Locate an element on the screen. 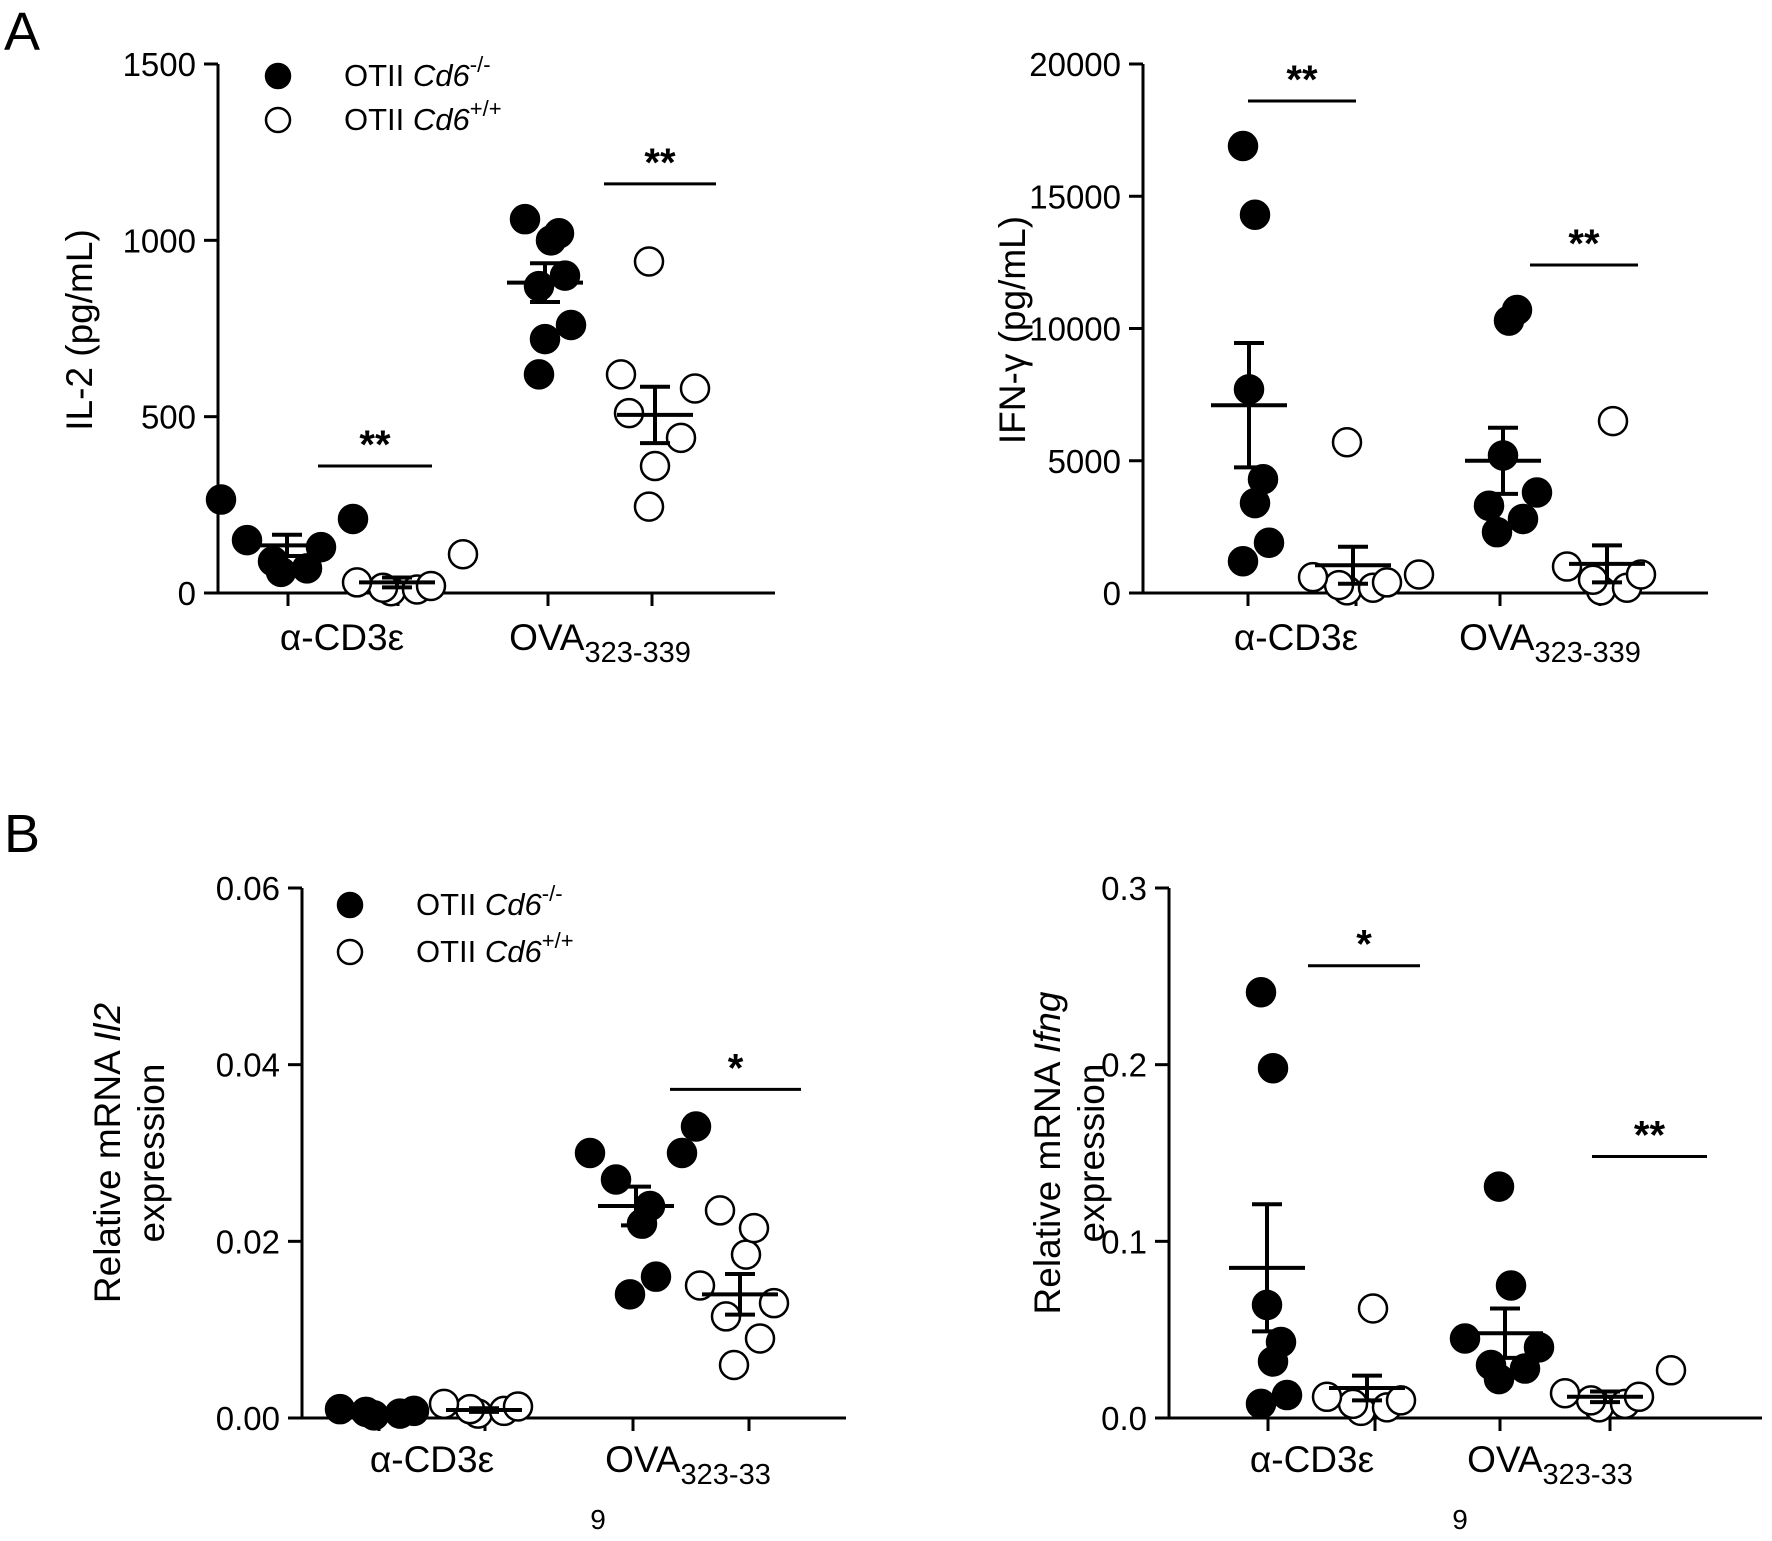  panel-label-b: B is located at coordinates (22, 834).